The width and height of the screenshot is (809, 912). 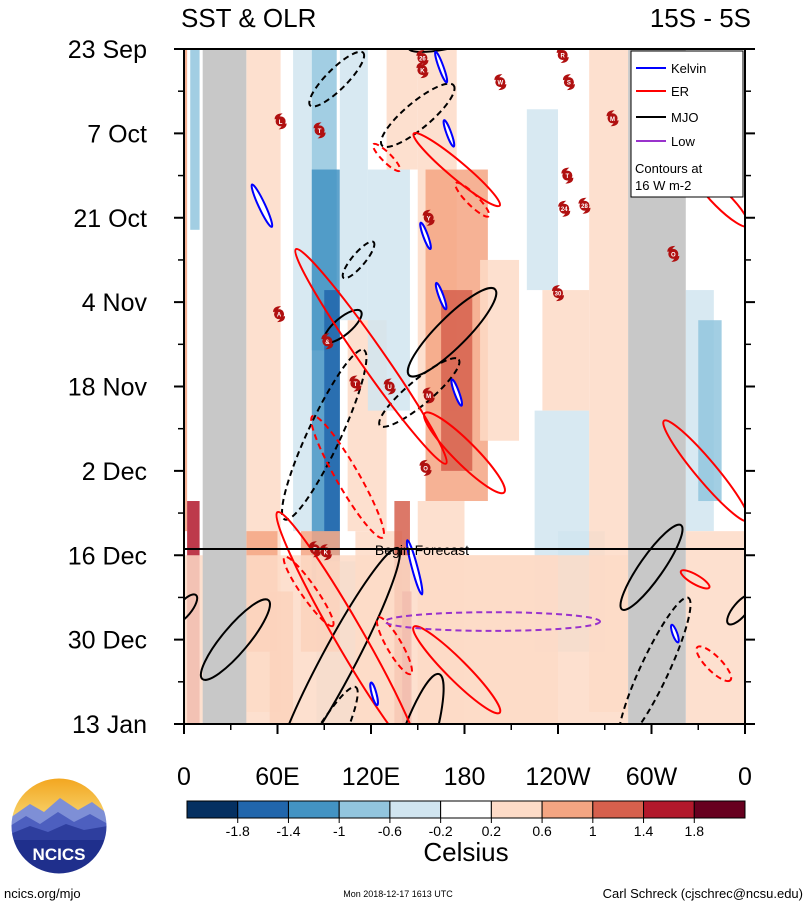 What do you see at coordinates (593, 831) in the screenshot?
I see `colorbar-tick-label: 1` at bounding box center [593, 831].